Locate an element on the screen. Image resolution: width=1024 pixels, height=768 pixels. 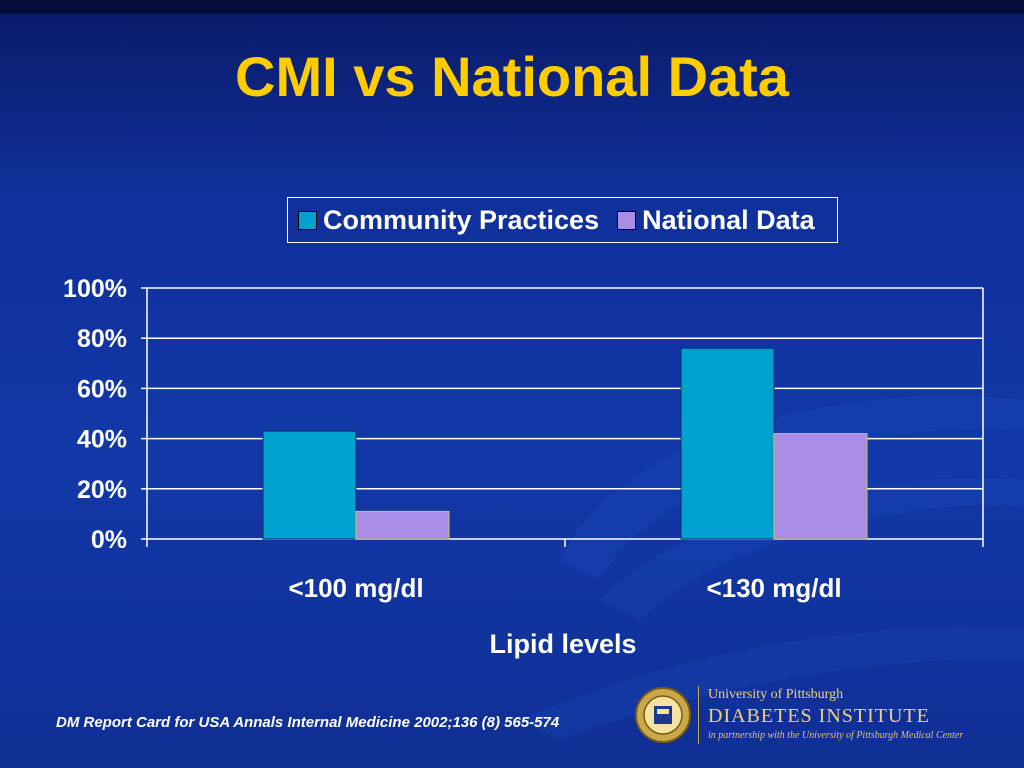
top-bar is located at coordinates (512, 7).